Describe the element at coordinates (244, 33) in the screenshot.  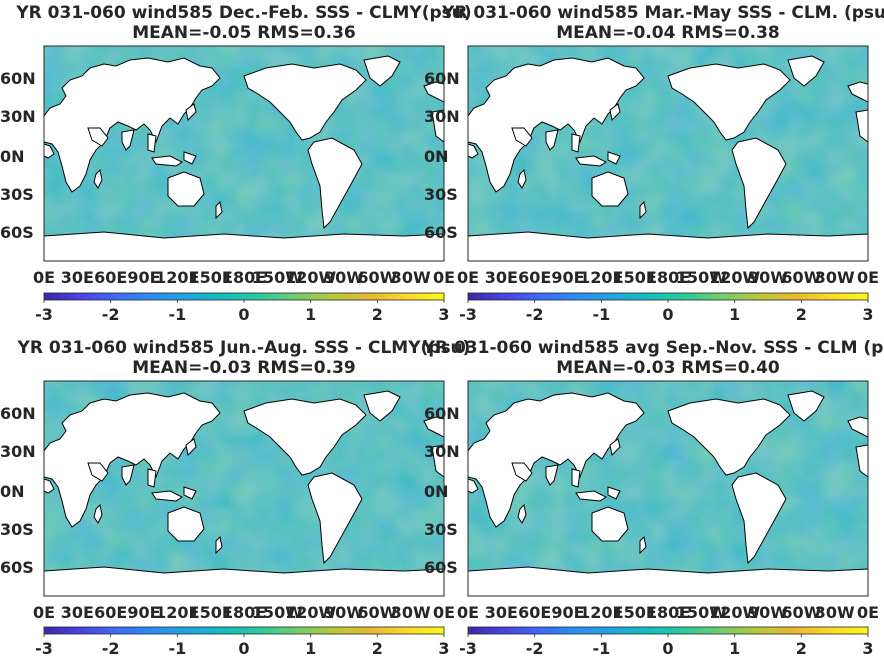
I see `panel-stats: MEAN=-0.05 RMS=0.36` at that location.